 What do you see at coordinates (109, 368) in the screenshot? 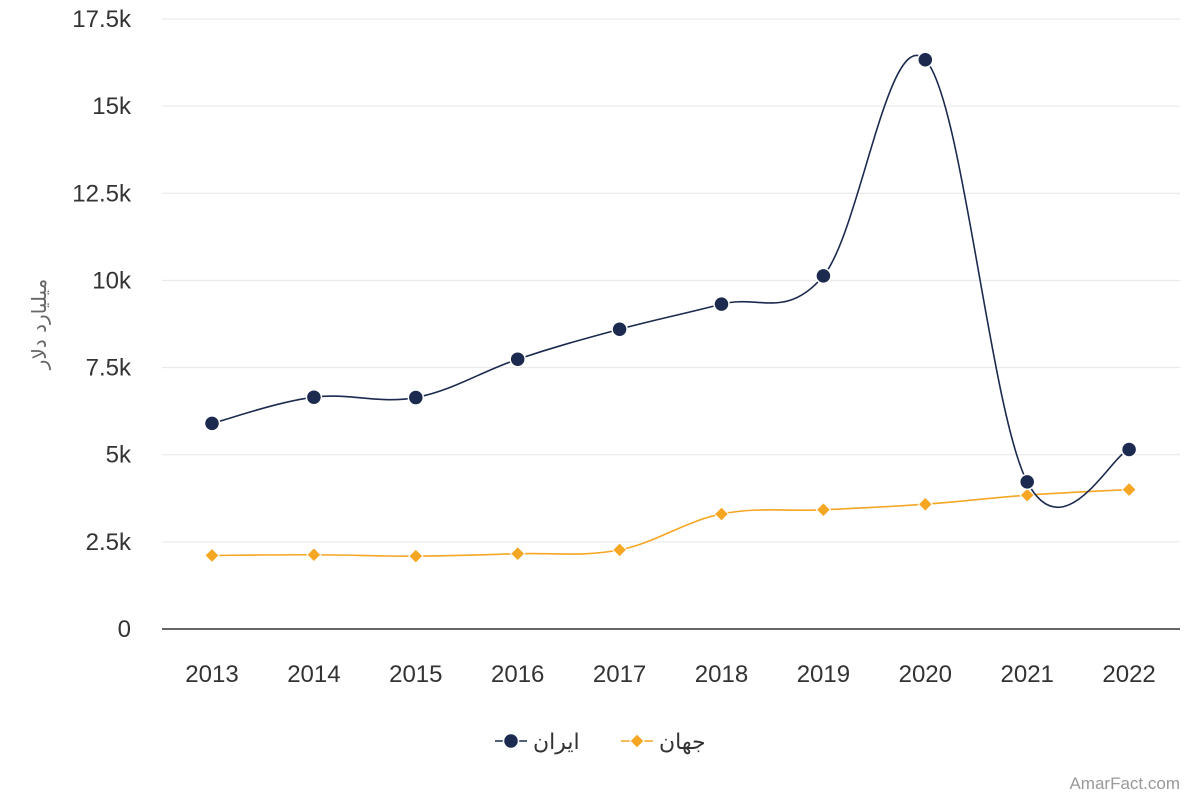
I see `y-tick-label: 7.5k` at bounding box center [109, 368].